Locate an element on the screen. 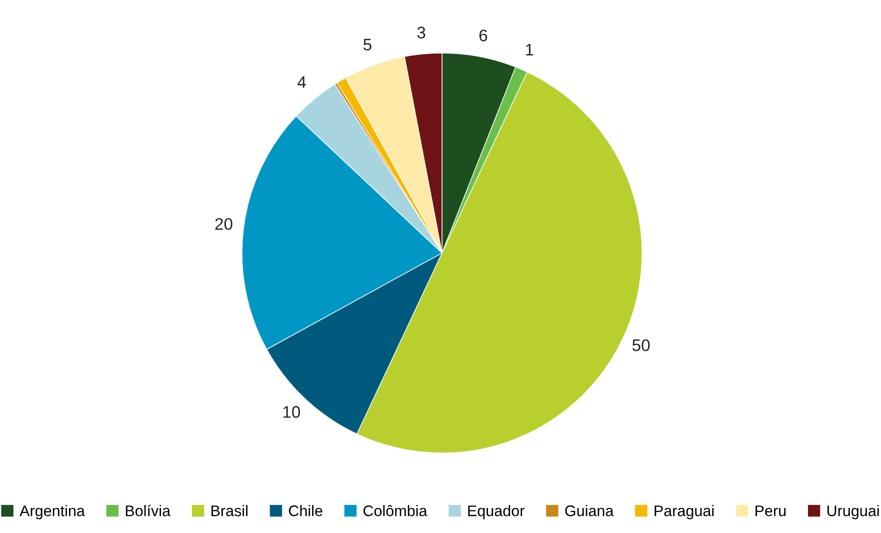 This screenshot has width=881, height=533. data-label: 50 is located at coordinates (641, 345).